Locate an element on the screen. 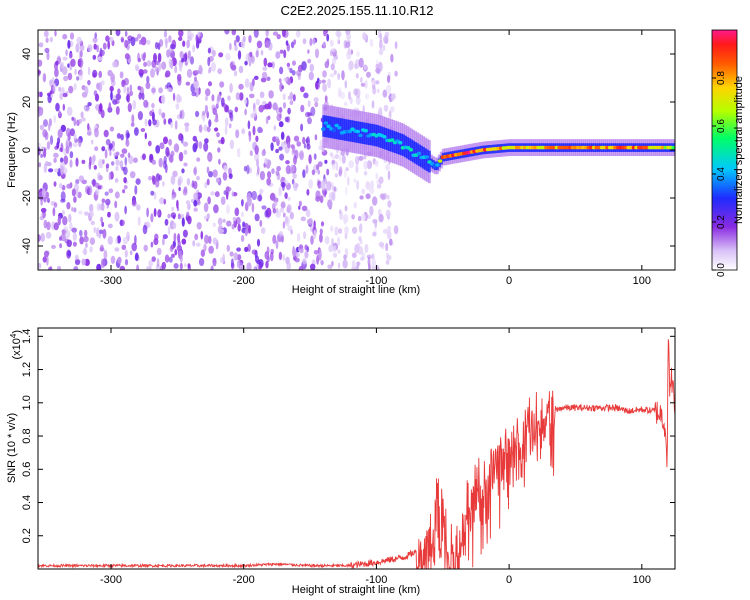  spectrogram-y-tick-label: 40 is located at coordinates (27, 54).